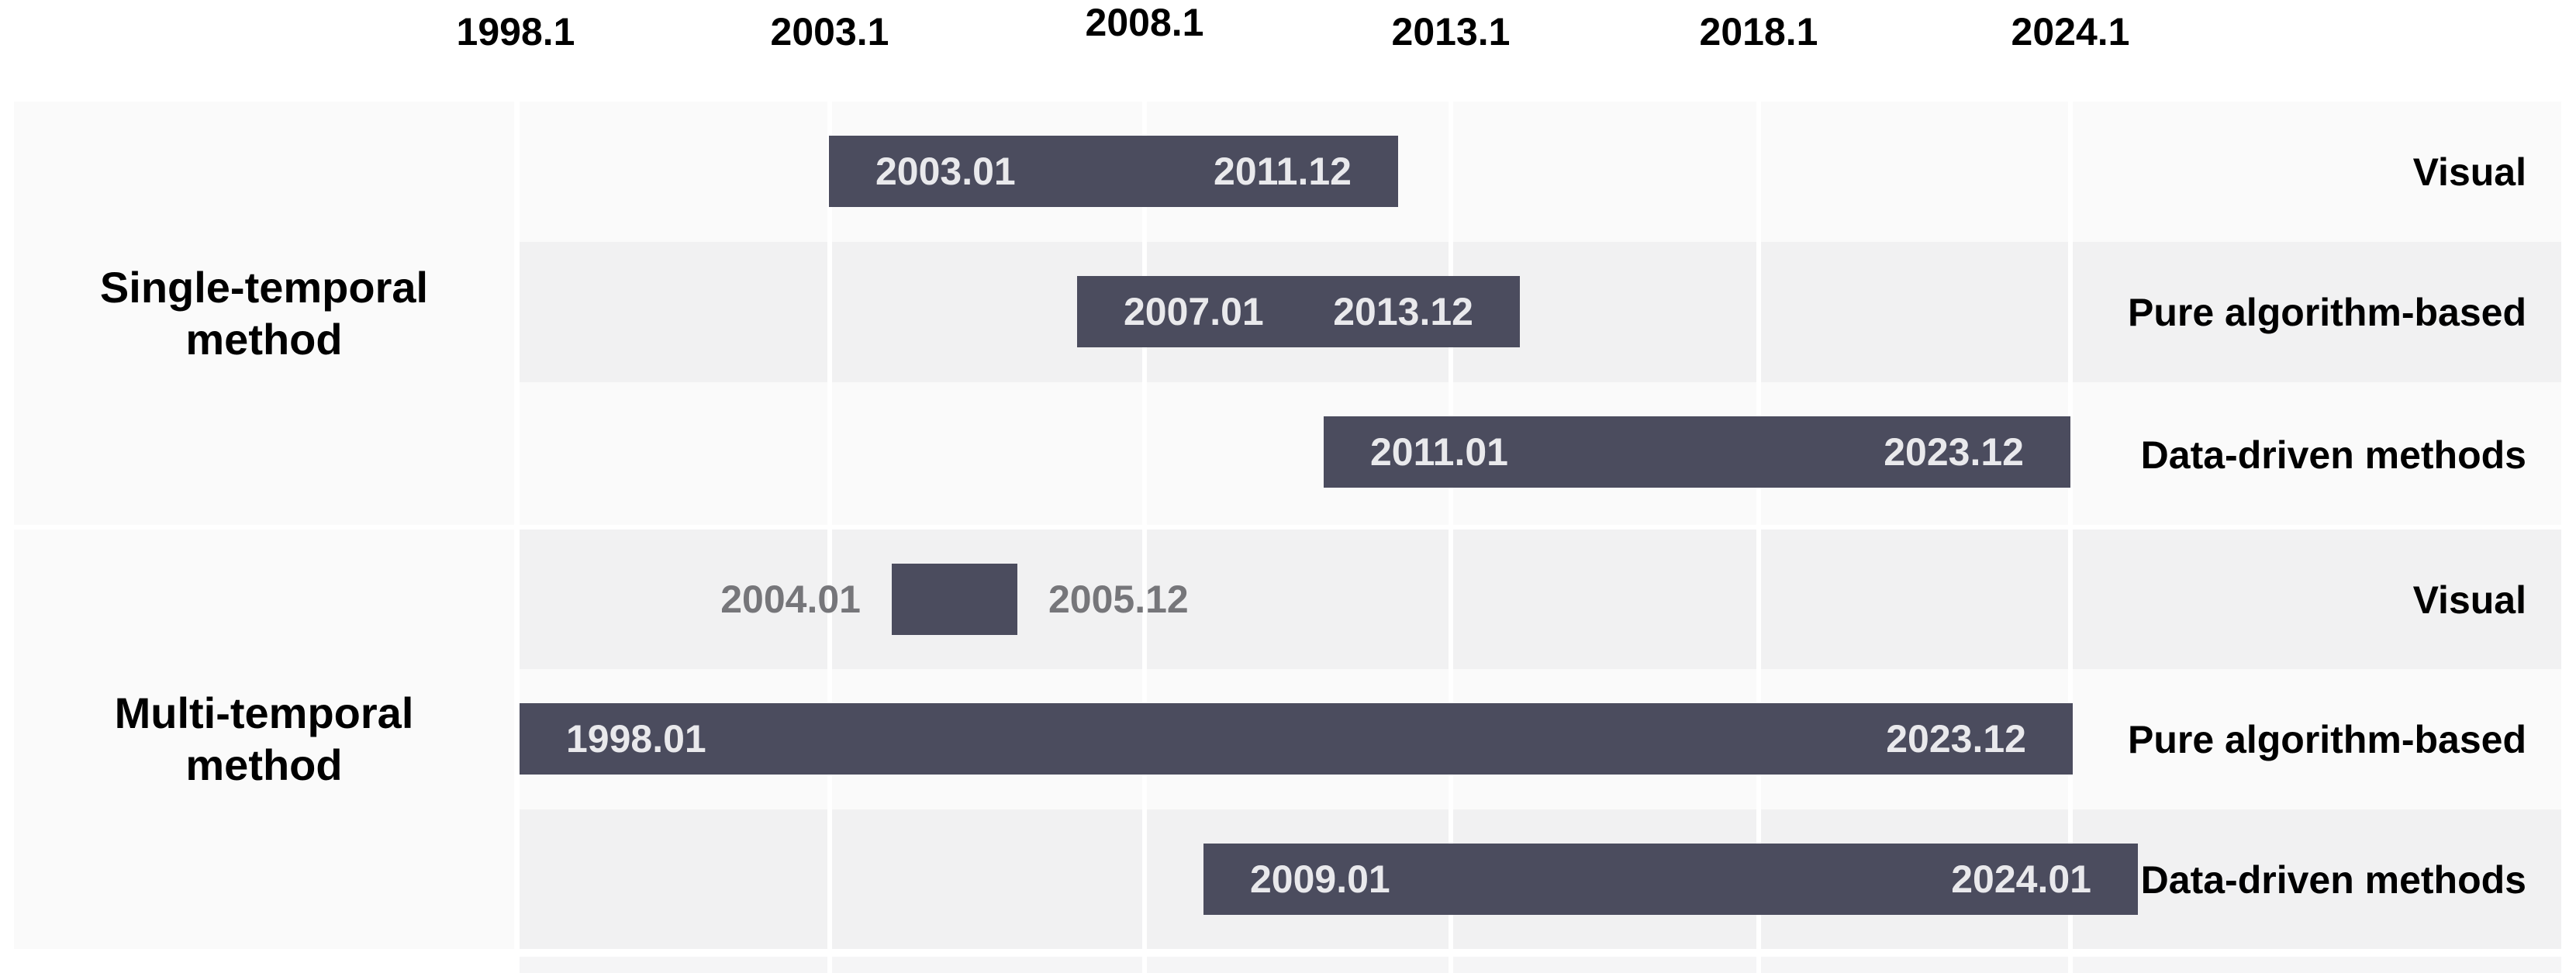 The image size is (2576, 973). Describe the element at coordinates (790, 599) in the screenshot. I see `bar-start-label-outside: 2004.01` at that location.